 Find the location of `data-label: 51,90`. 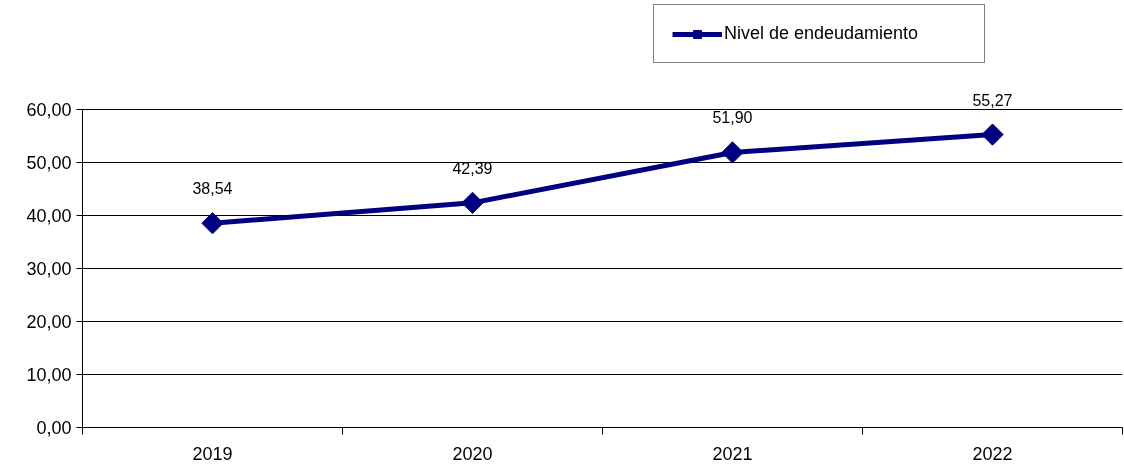

data-label: 51,90 is located at coordinates (732, 118).